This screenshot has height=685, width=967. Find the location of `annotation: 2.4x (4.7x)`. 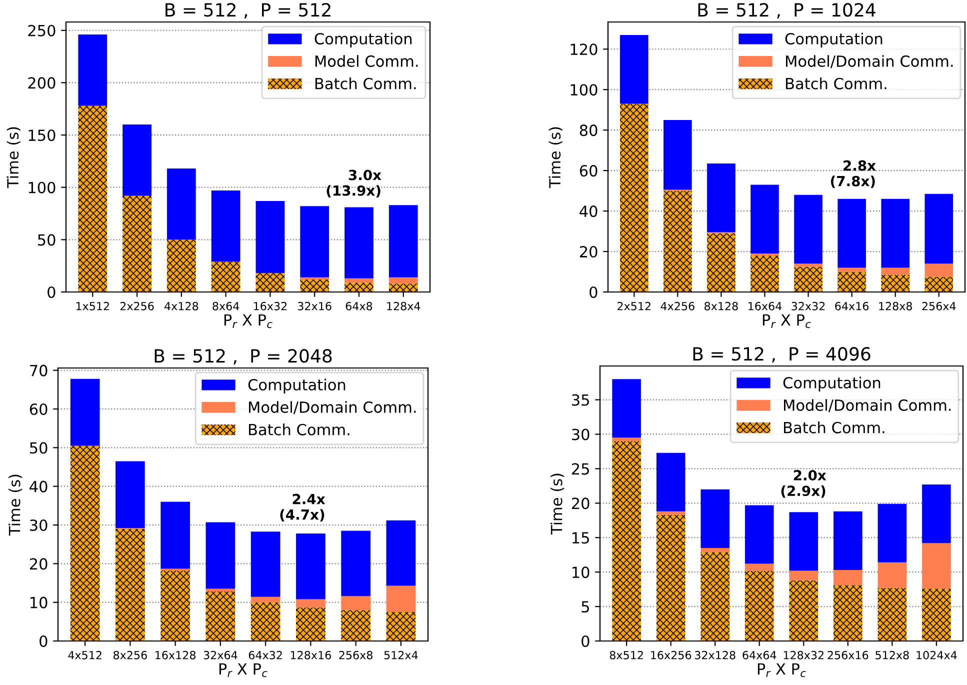

annotation: 2.4x (4.7x) is located at coordinates (303, 508).